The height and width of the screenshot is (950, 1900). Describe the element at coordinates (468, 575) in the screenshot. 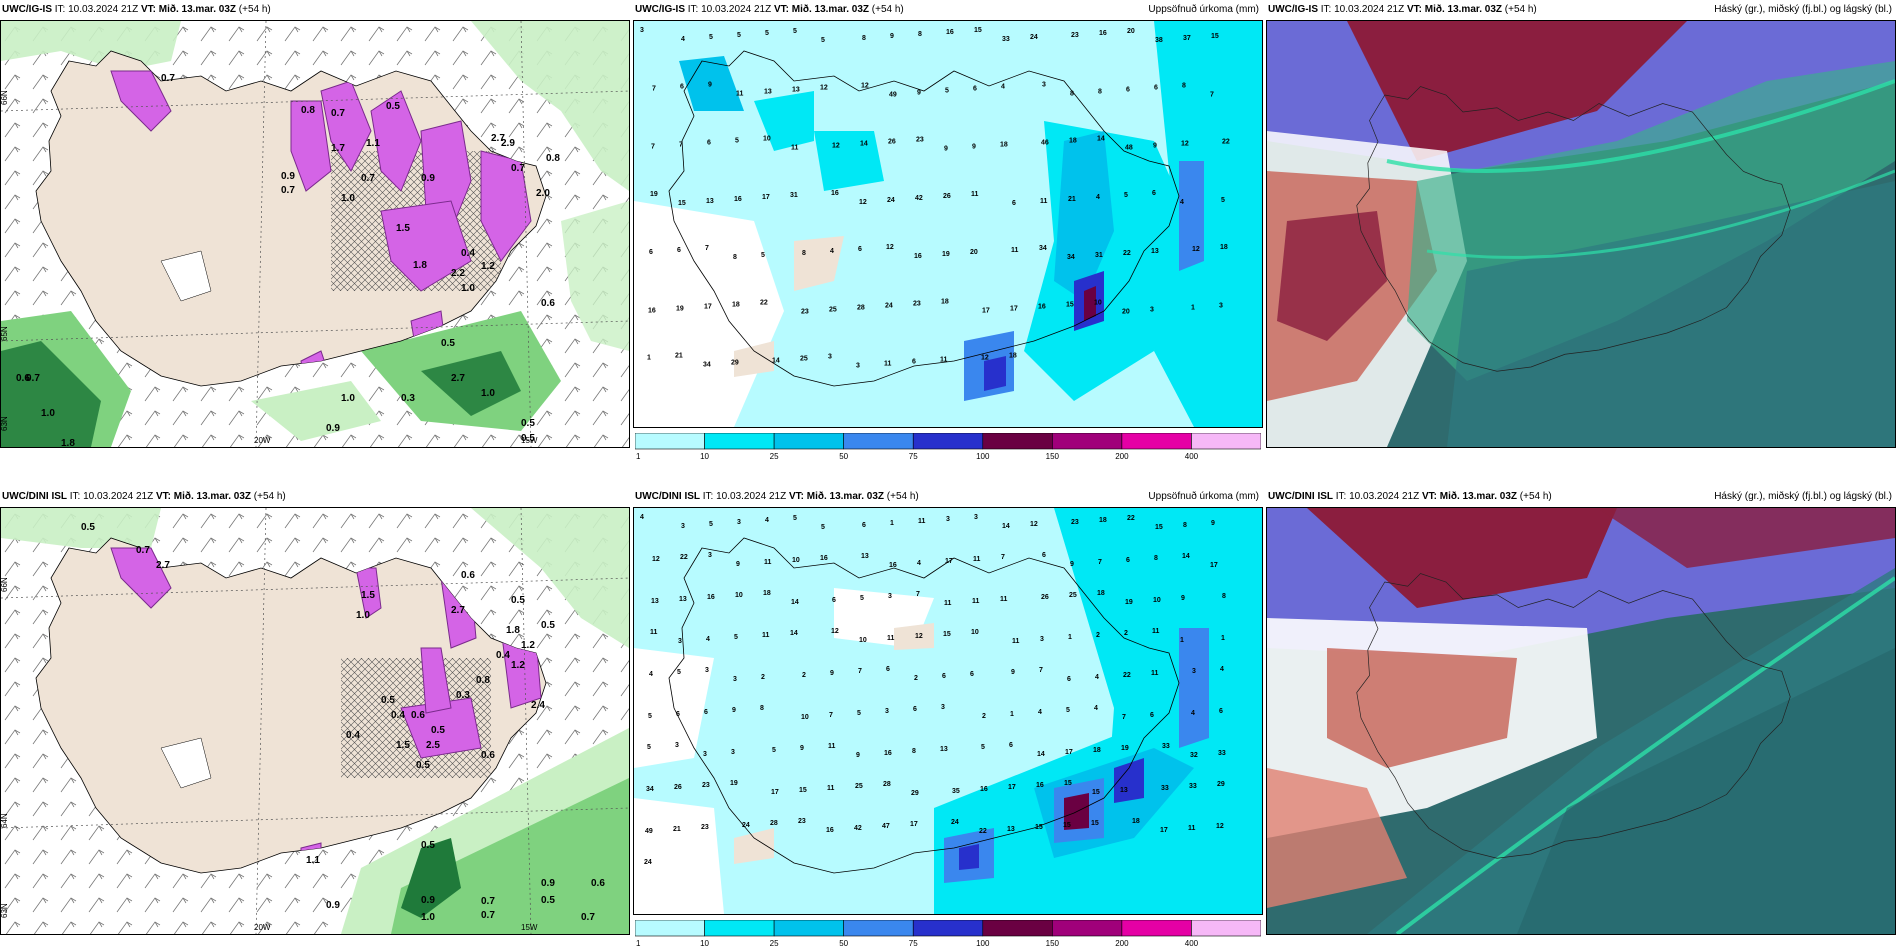

I see `snow-value: 0.6` at that location.